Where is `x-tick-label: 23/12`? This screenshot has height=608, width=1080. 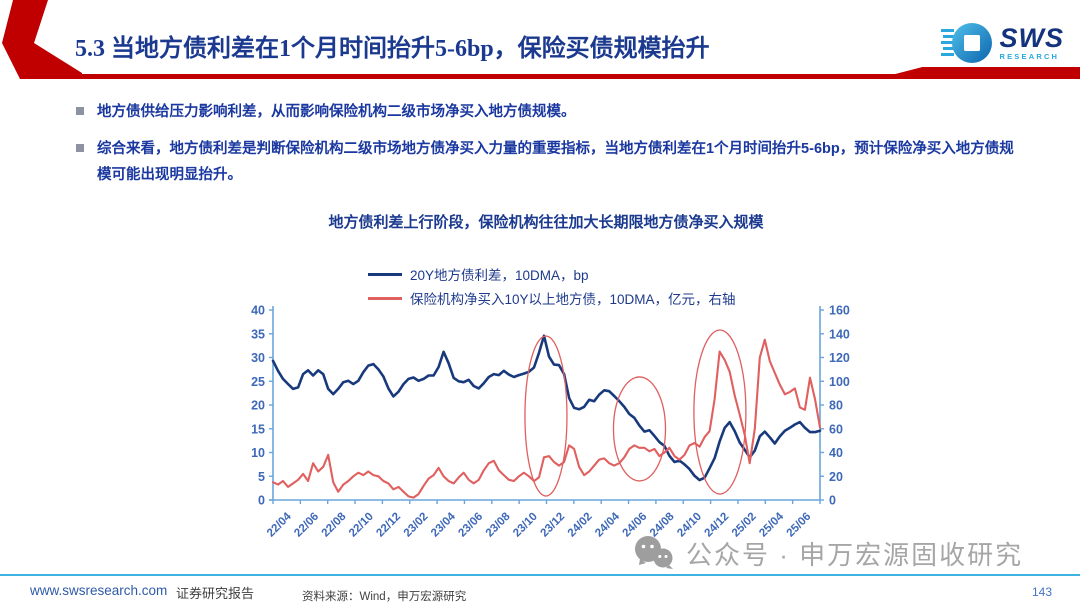
x-tick-label: 23/12 is located at coordinates (552, 525).